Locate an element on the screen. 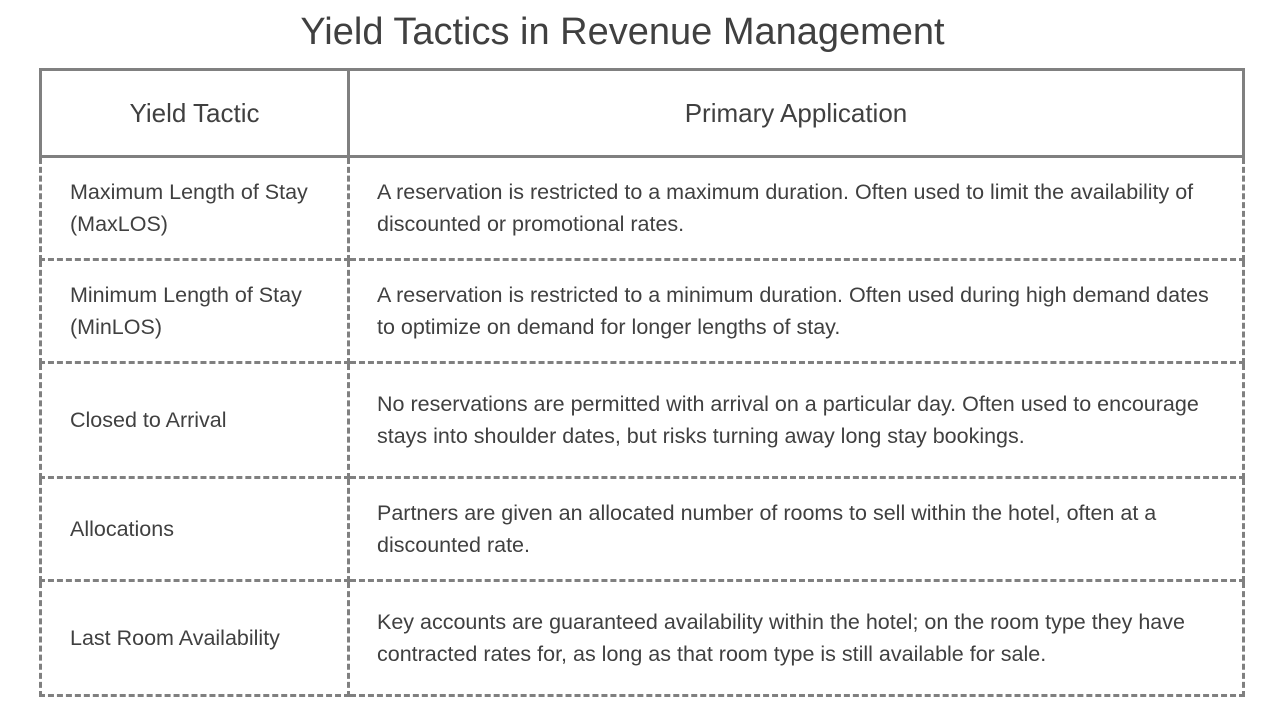  tactic-cell: Allocations is located at coordinates (194, 529).